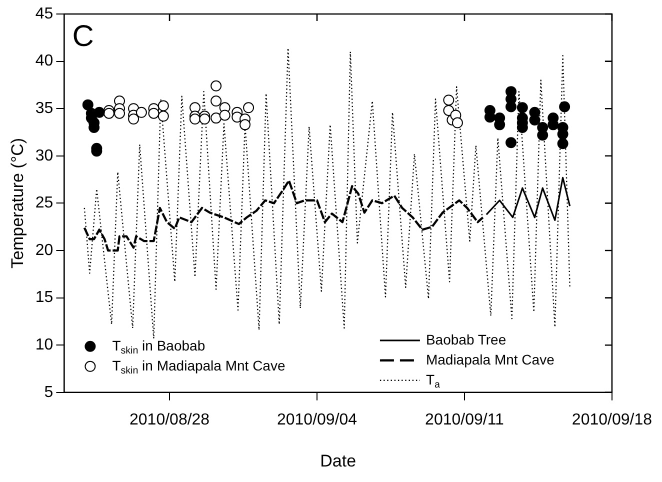  Describe the element at coordinates (44, 345) in the screenshot. I see `y-tick-label: 10` at that location.